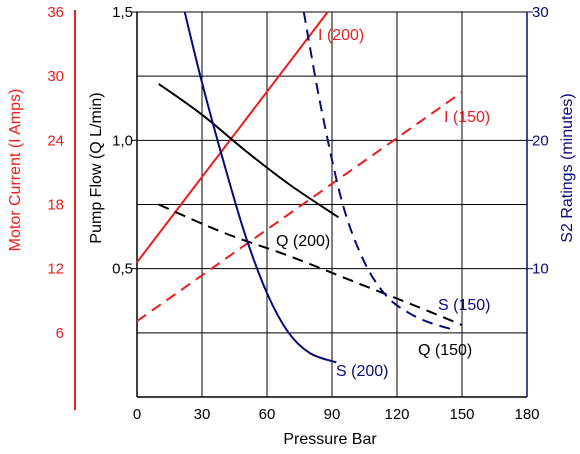  What do you see at coordinates (55, 140) in the screenshot?
I see `current-tick-label: 24` at bounding box center [55, 140].